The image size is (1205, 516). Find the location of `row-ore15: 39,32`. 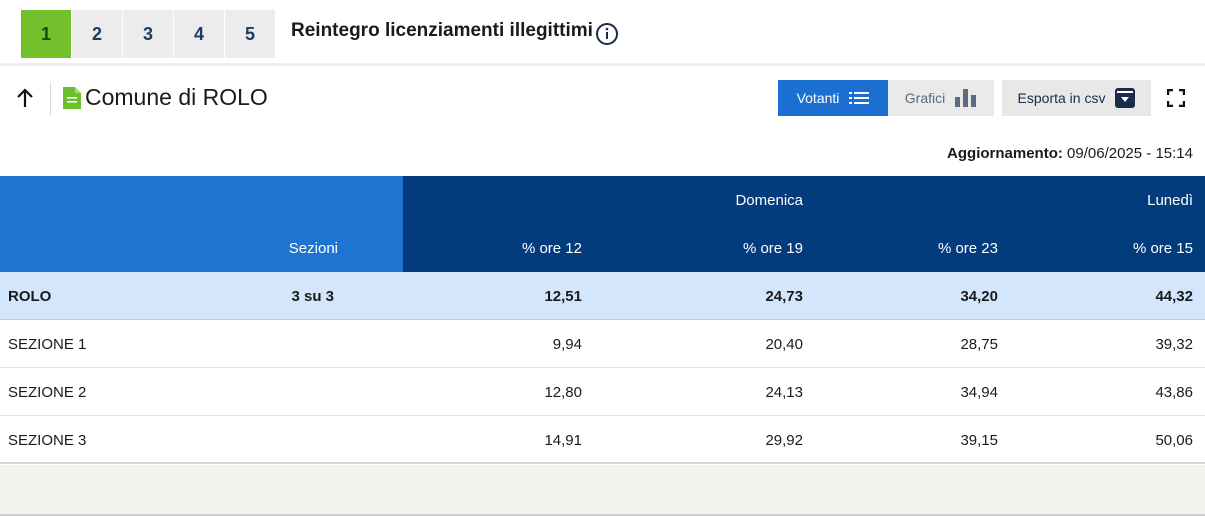

row-ore15: 39,32 is located at coordinates (1174, 344).